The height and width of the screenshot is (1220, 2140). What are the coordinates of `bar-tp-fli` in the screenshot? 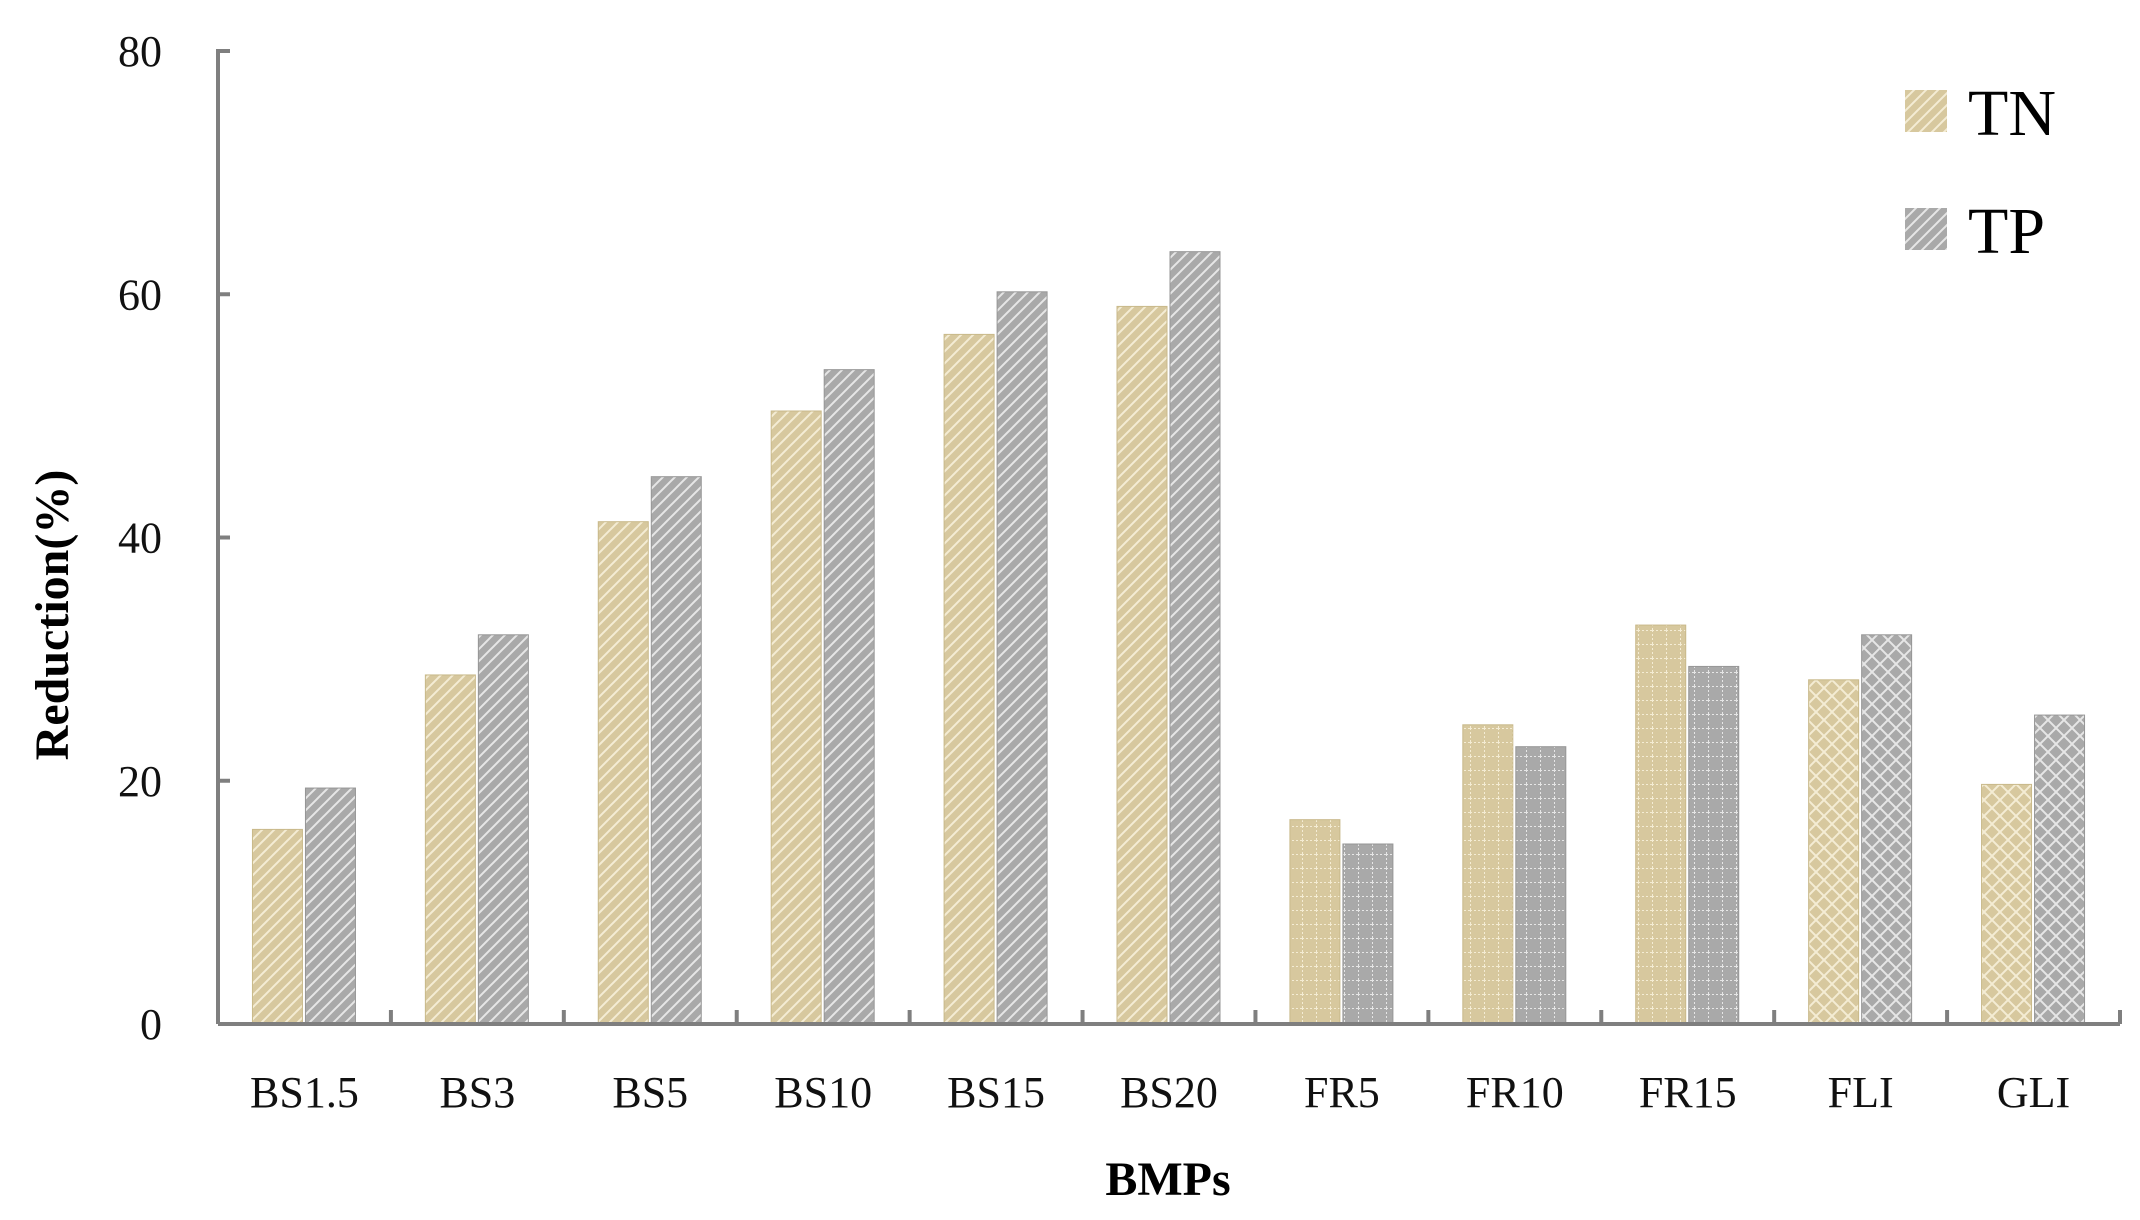 It's located at (1887, 829).